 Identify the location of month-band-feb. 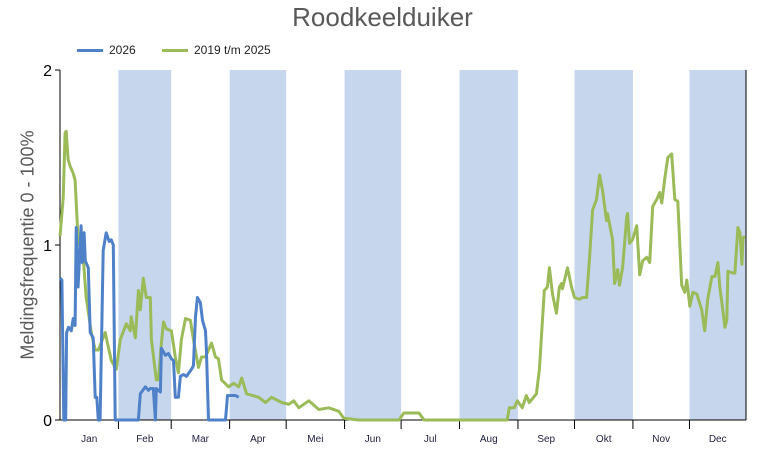
(145, 245).